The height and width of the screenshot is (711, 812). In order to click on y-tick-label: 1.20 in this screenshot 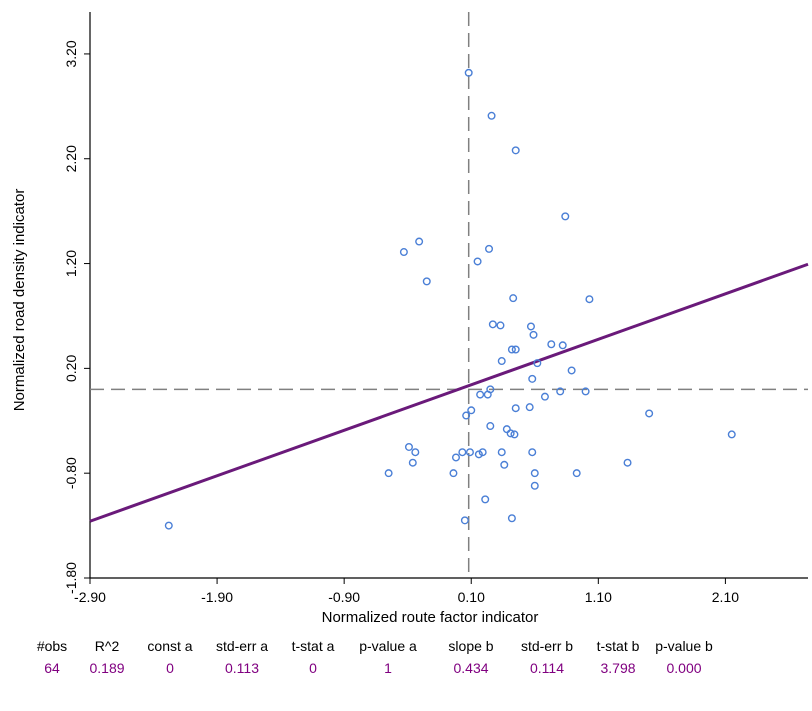, I will do `click(71, 263)`.